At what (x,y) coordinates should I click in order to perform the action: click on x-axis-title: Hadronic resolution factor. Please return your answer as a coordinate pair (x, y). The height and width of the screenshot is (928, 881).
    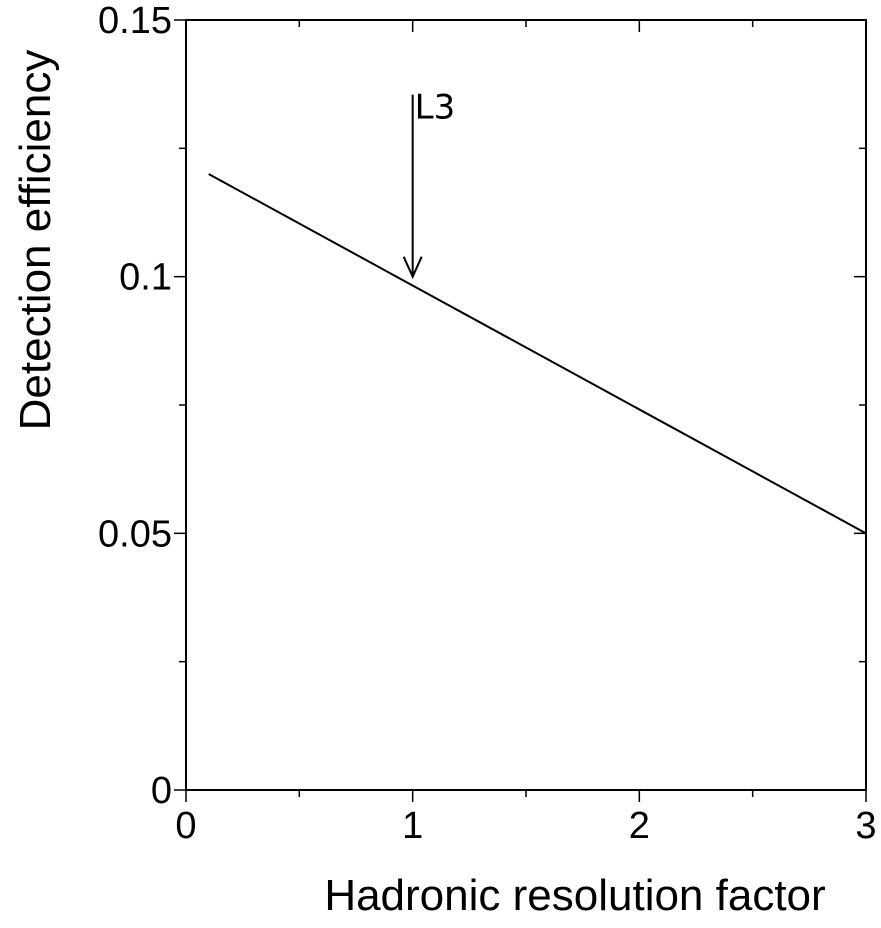
    Looking at the image, I should click on (574, 895).